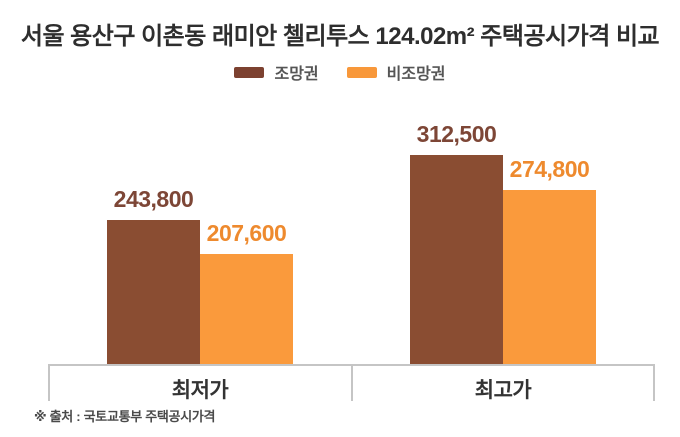 The image size is (680, 437). I want to click on value-label-조망권-최저가: 243,800, so click(153, 199).